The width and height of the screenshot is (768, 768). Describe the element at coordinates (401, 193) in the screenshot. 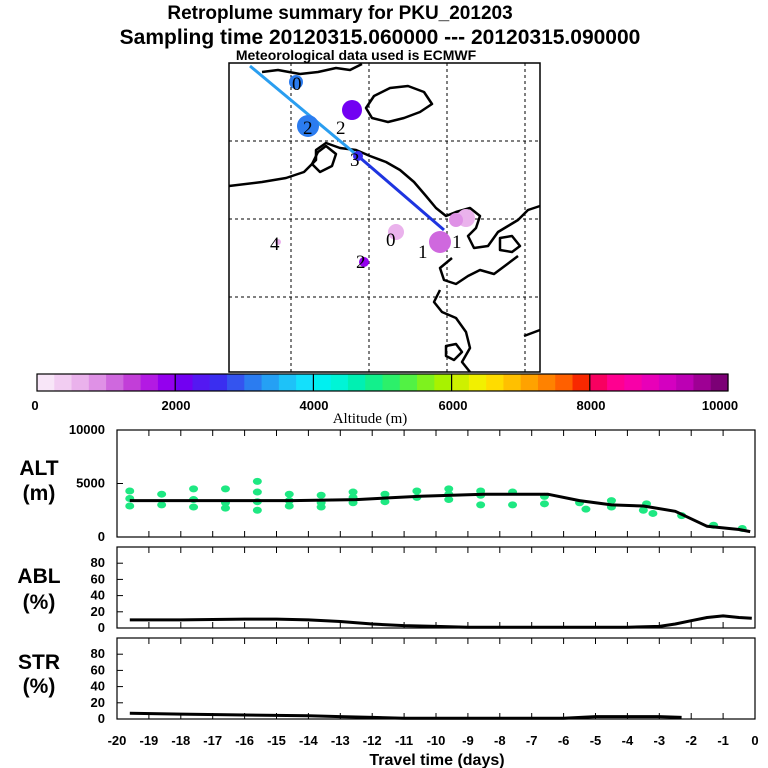

I see `trajectory-segment-late` at that location.